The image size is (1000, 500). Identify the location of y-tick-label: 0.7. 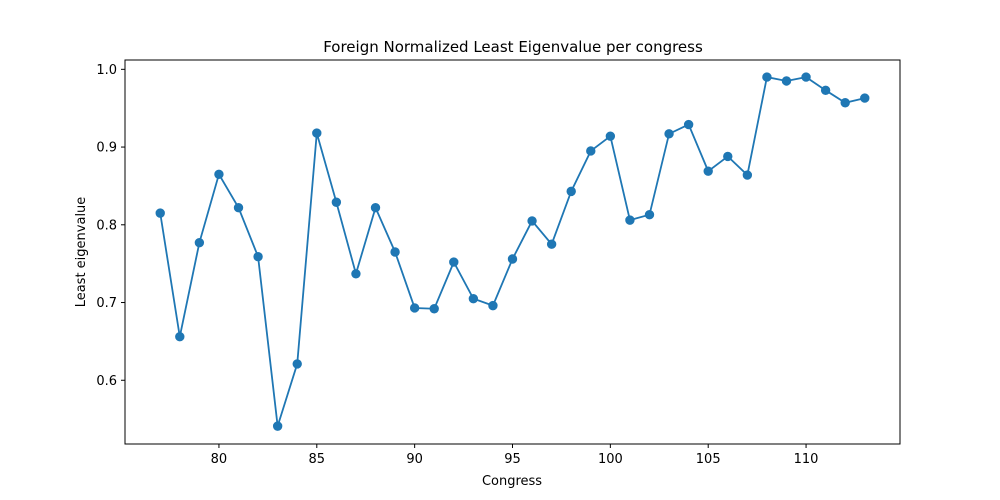
(106, 303).